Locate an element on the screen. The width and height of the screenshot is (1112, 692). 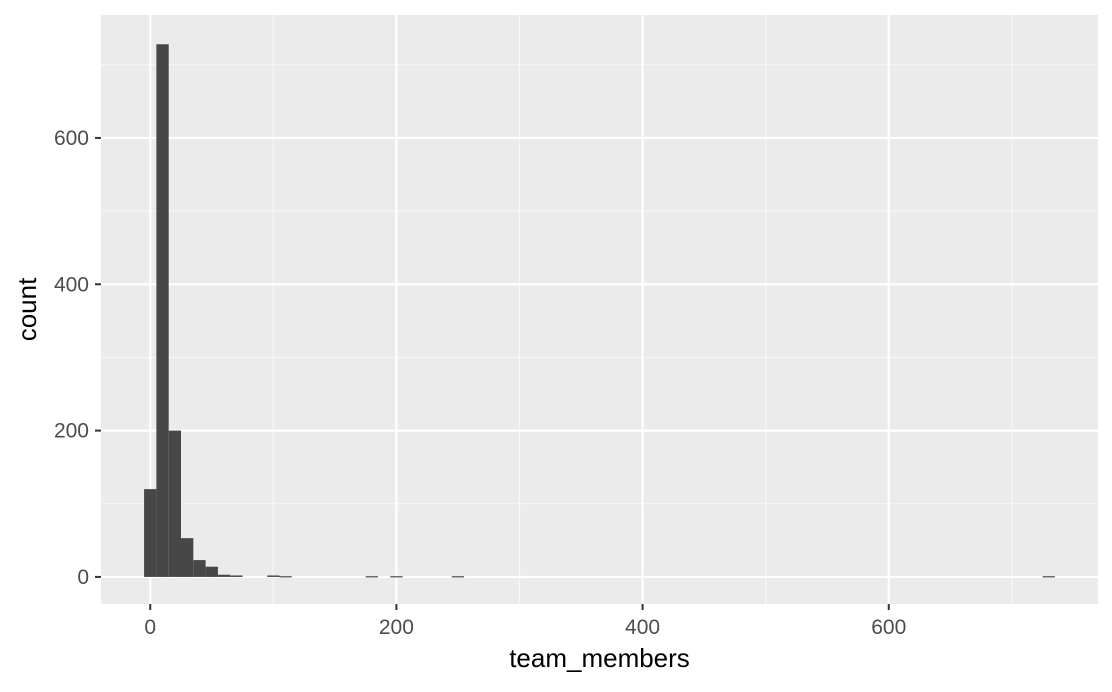
x-tick-label: 400 is located at coordinates (642, 627).